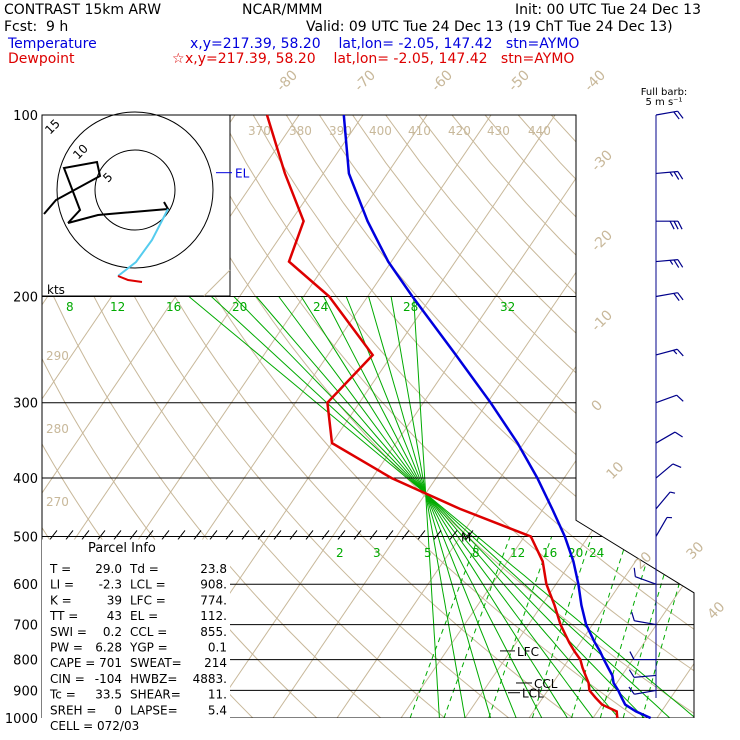 This screenshot has height=740, width=740. Describe the element at coordinates (25, 691) in the screenshot. I see `pressure-tick-label: 900` at that location.